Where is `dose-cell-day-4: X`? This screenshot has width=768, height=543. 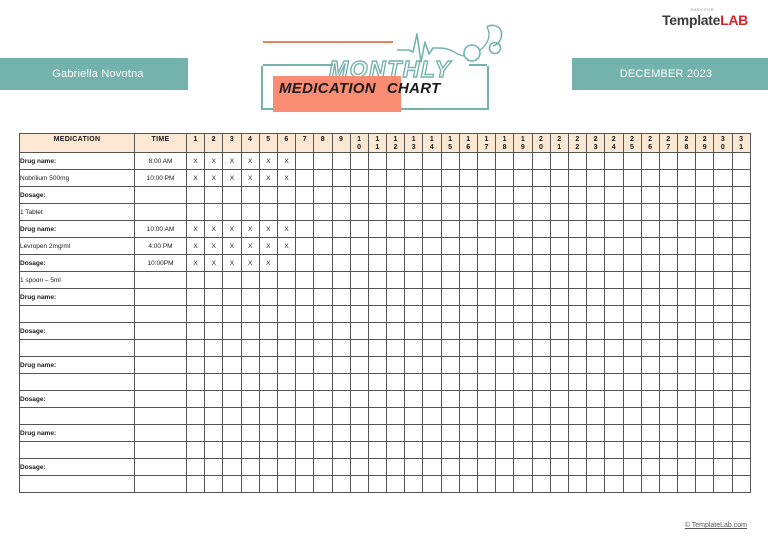
dose-cell-day-4: X is located at coordinates (250, 263).